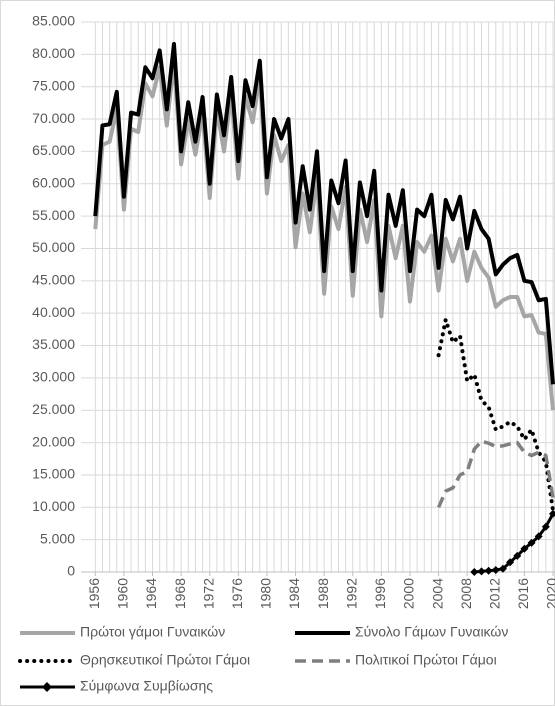  I want to click on y-tick-label: 50.000, so click(53, 247).